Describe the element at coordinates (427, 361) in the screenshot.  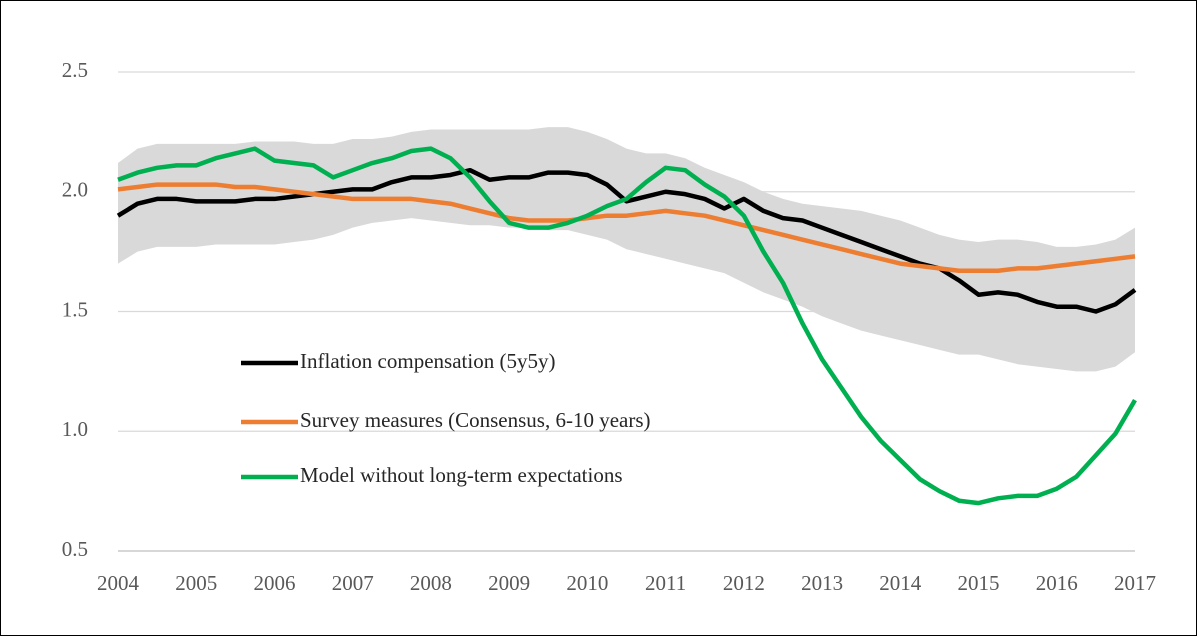
I see `legend-label: Inflation compensation (5y5y)` at that location.